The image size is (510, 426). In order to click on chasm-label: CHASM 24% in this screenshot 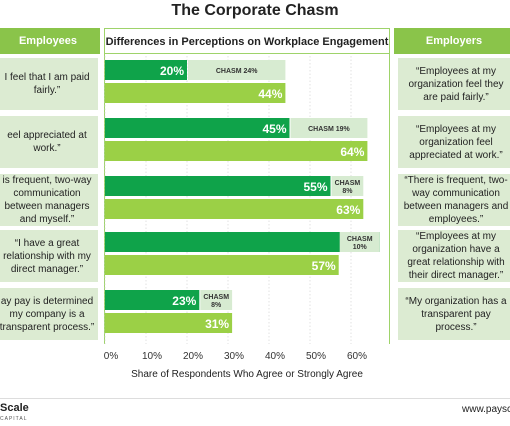, I will do `click(237, 71)`.